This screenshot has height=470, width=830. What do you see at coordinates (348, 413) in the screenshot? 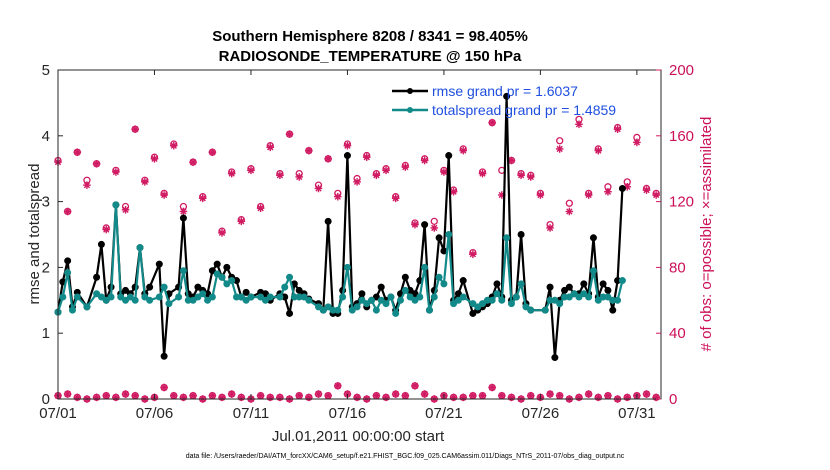
I see `x-tick-label: 07/16` at bounding box center [348, 413].